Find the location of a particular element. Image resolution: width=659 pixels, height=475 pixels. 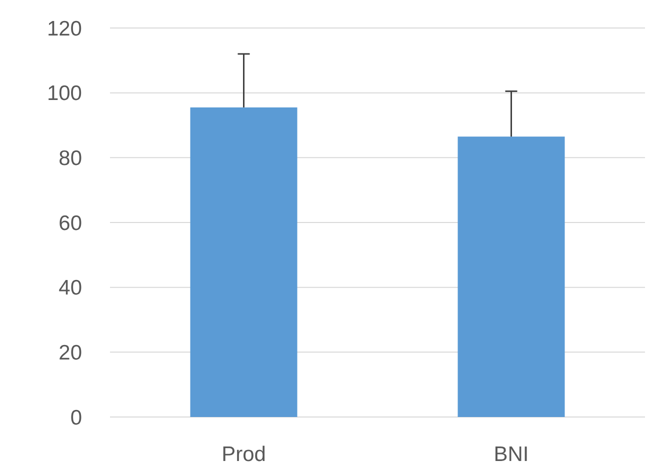

y-tick-label: 40 is located at coordinates (70, 288).